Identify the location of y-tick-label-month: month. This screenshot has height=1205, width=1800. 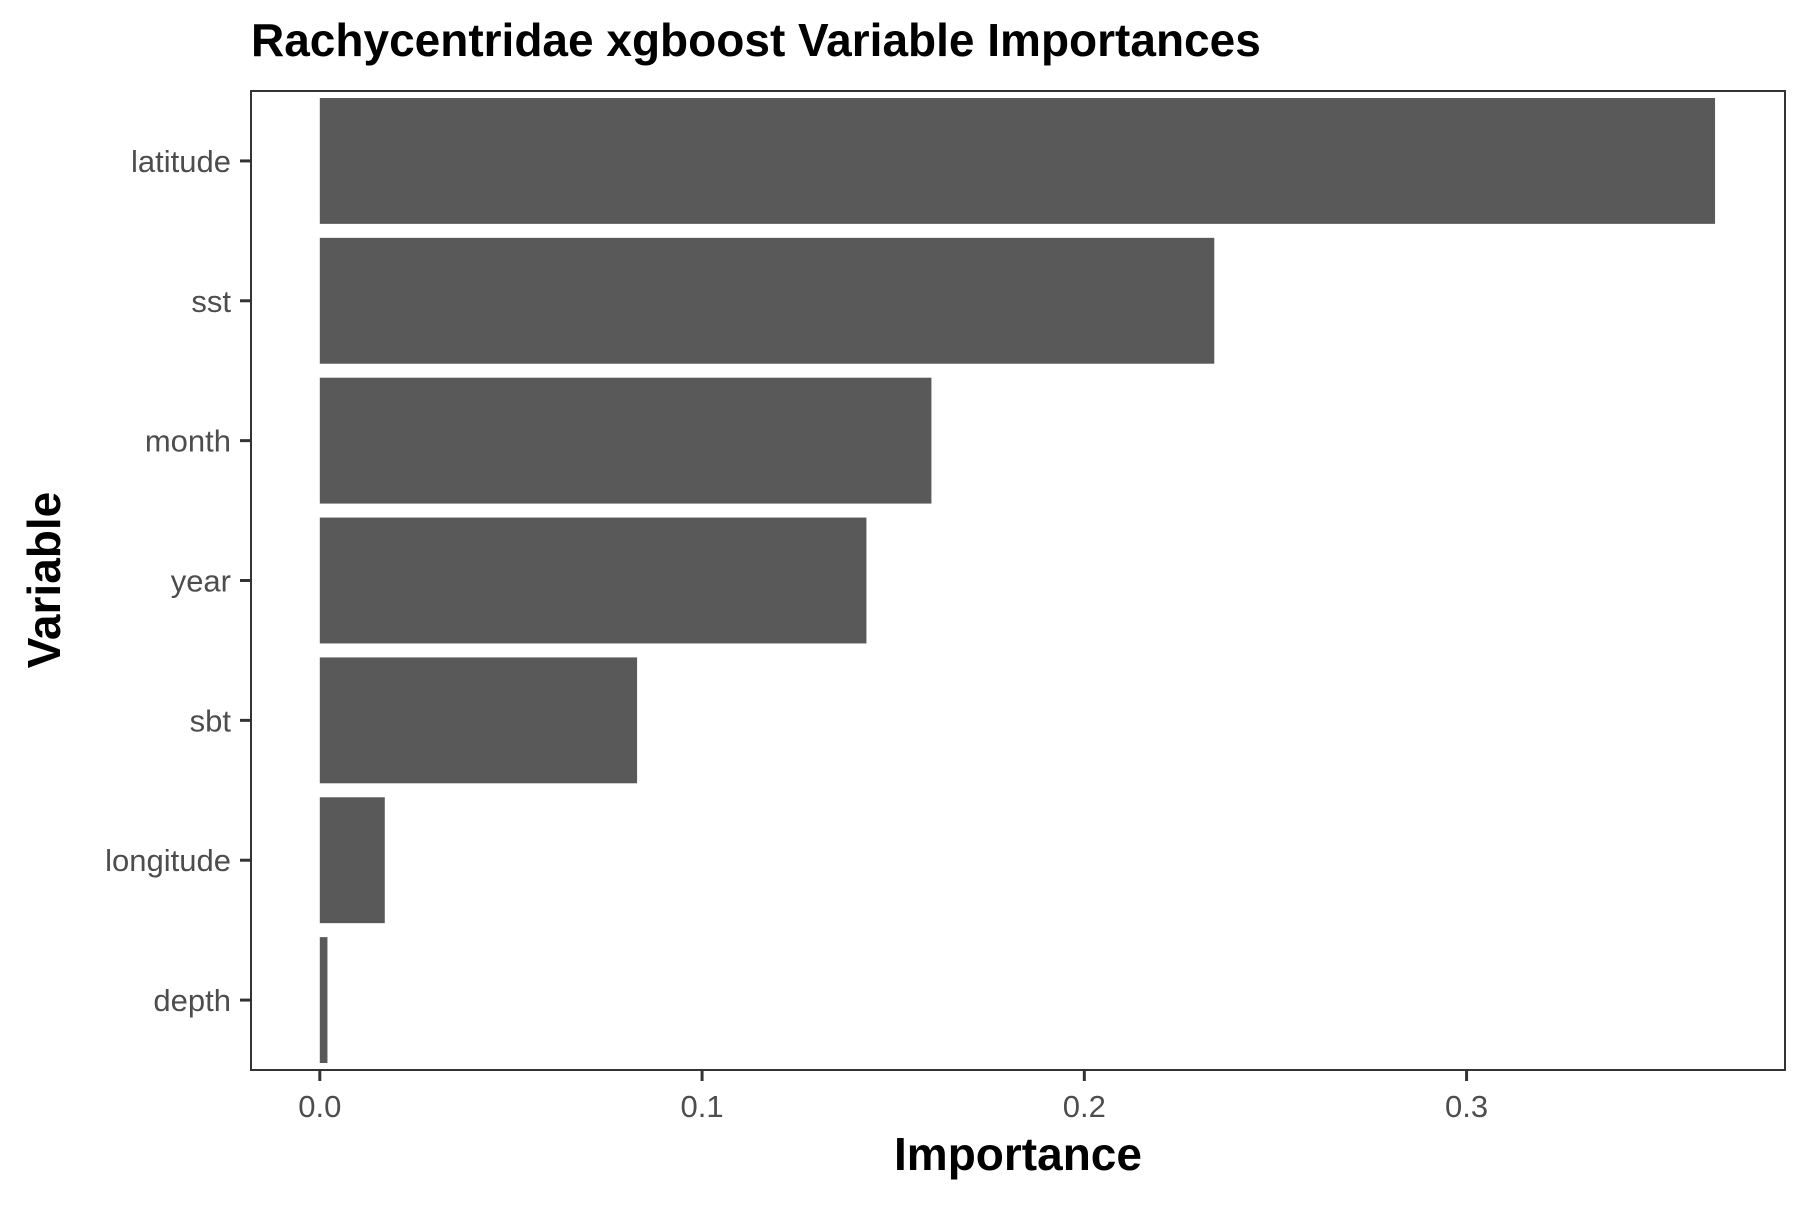
(188, 441).